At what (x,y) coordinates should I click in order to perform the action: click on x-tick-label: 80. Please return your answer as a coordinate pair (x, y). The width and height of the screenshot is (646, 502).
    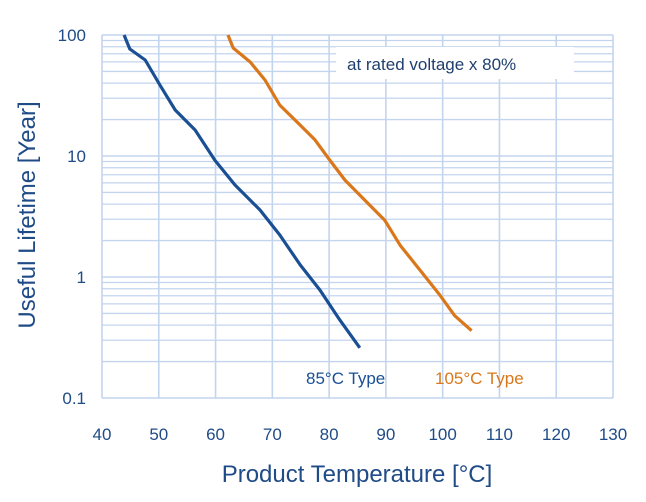
    Looking at the image, I should click on (329, 434).